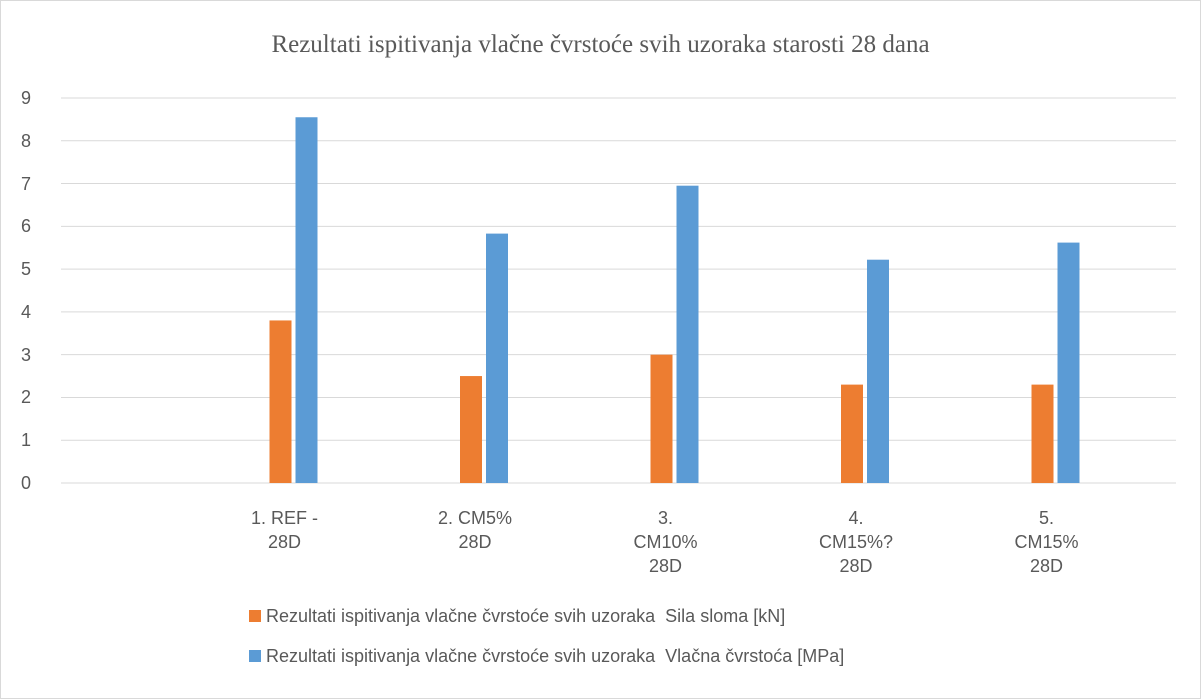 This screenshot has width=1201, height=699. I want to click on y-tick-label: 1, so click(26, 440).